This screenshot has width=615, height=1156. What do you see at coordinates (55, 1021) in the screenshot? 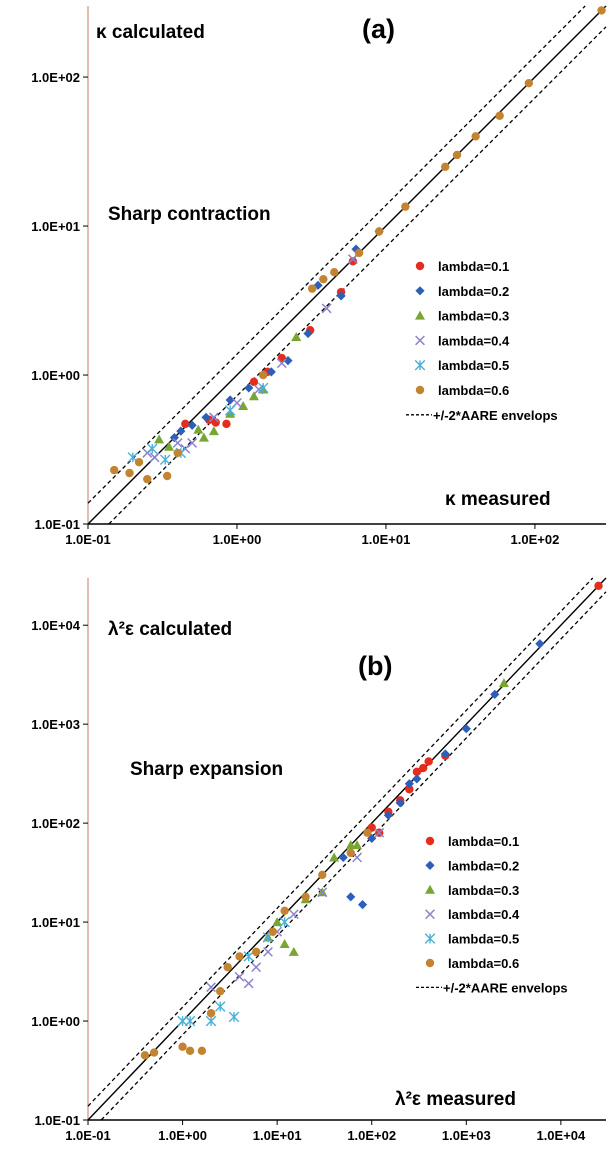
I see `panel-b-y-tick-label: 1.0E+00` at bounding box center [55, 1021].